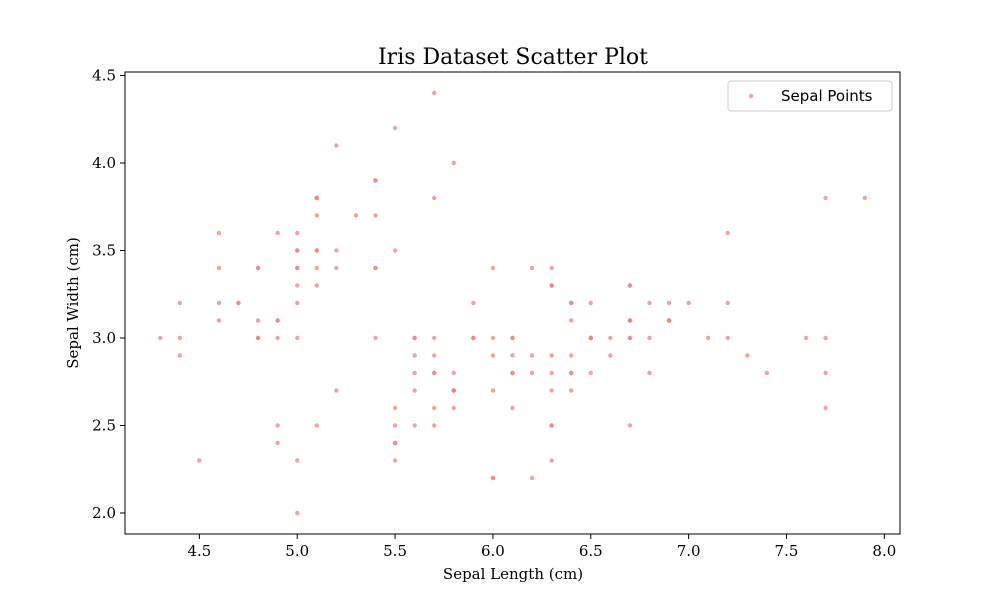 The image size is (1000, 600). What do you see at coordinates (73, 303) in the screenshot?
I see `y-axis-label: Sepal Width (cm)` at bounding box center [73, 303].